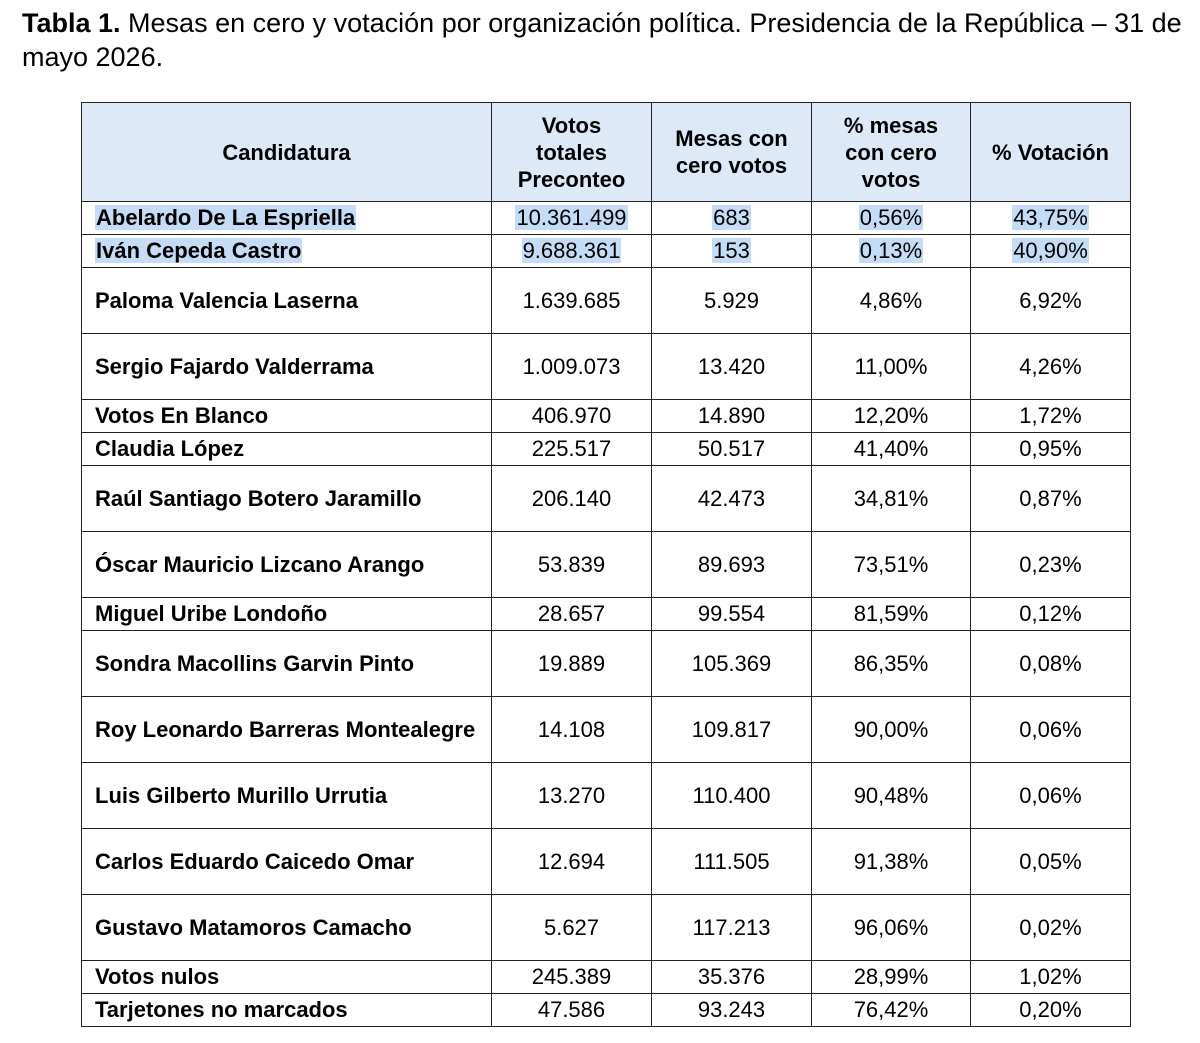 The height and width of the screenshot is (1043, 1200). What do you see at coordinates (891, 498) in the screenshot?
I see `pct-zero-tables: 34,81%` at bounding box center [891, 498].